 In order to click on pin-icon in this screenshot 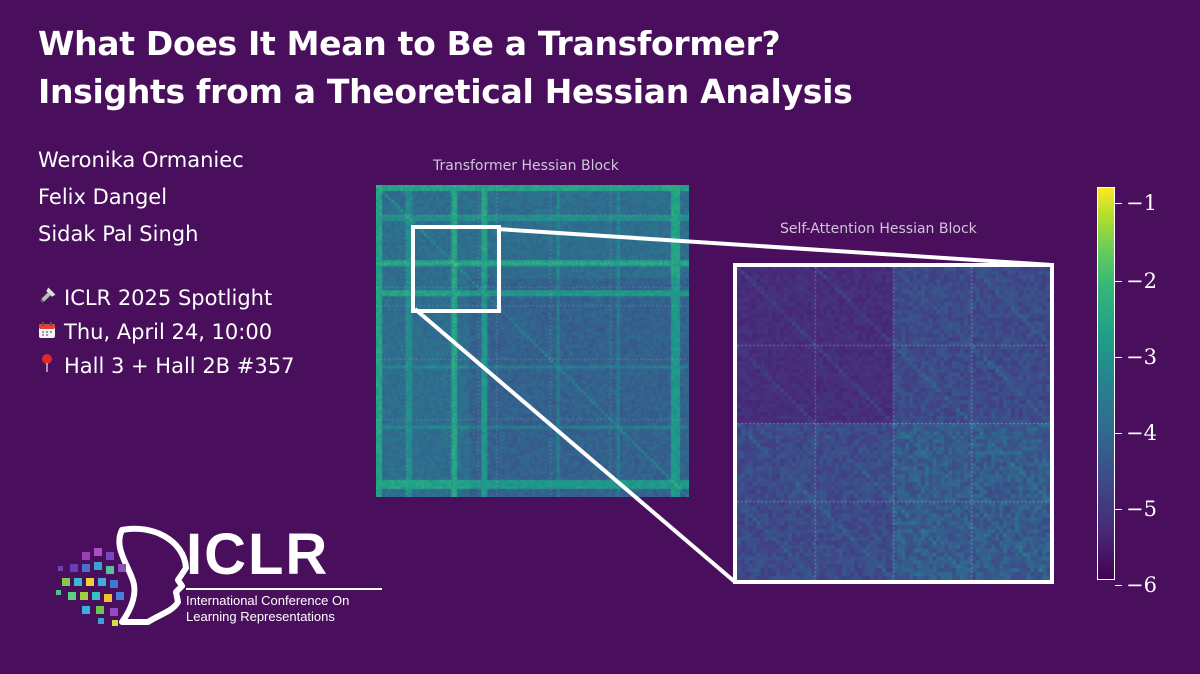, I will do `click(51, 367)`.